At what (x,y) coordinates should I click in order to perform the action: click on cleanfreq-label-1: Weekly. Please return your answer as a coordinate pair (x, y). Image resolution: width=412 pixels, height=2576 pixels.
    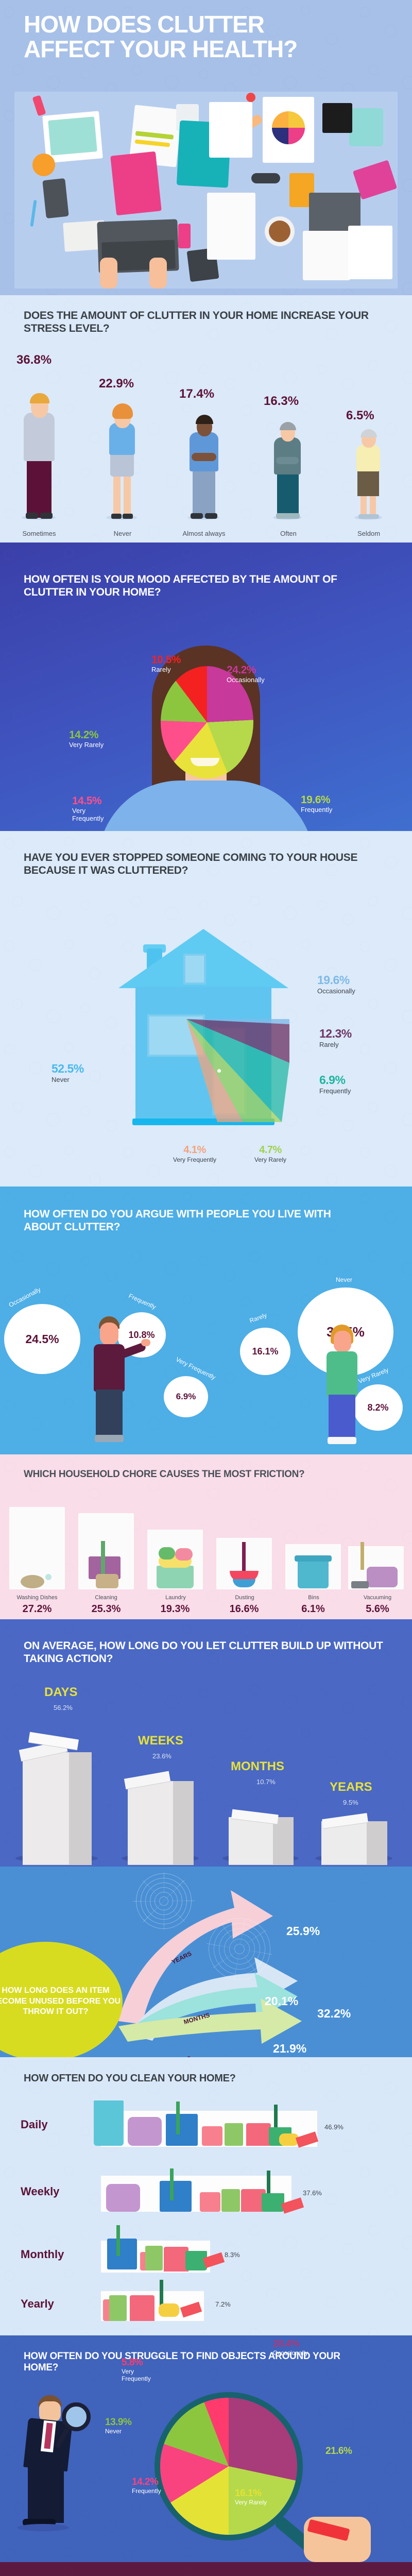
    Looking at the image, I should click on (41, 2191).